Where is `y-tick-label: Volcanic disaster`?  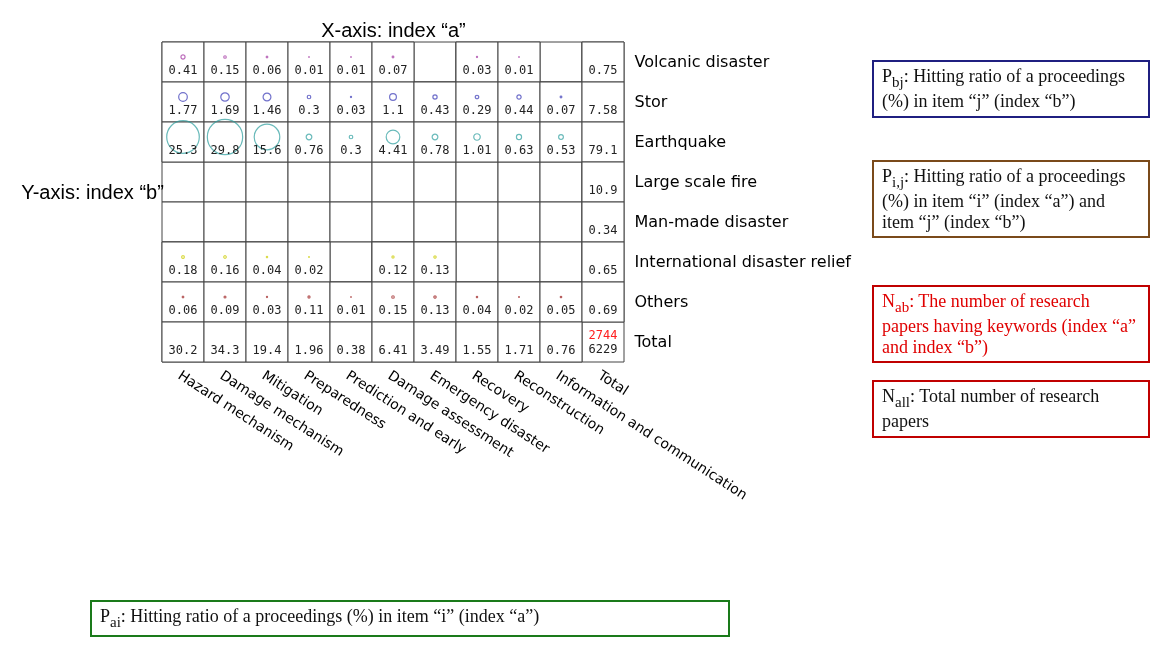
y-tick-label: Volcanic disaster is located at coordinates (702, 61).